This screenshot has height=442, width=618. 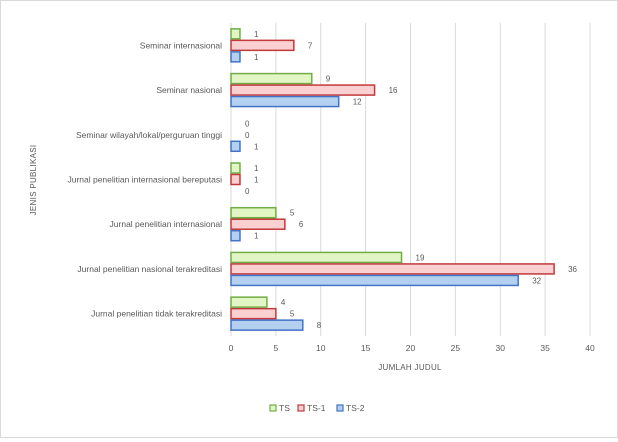 I want to click on bar-ts-1-seminar-internasional, so click(x=262, y=45).